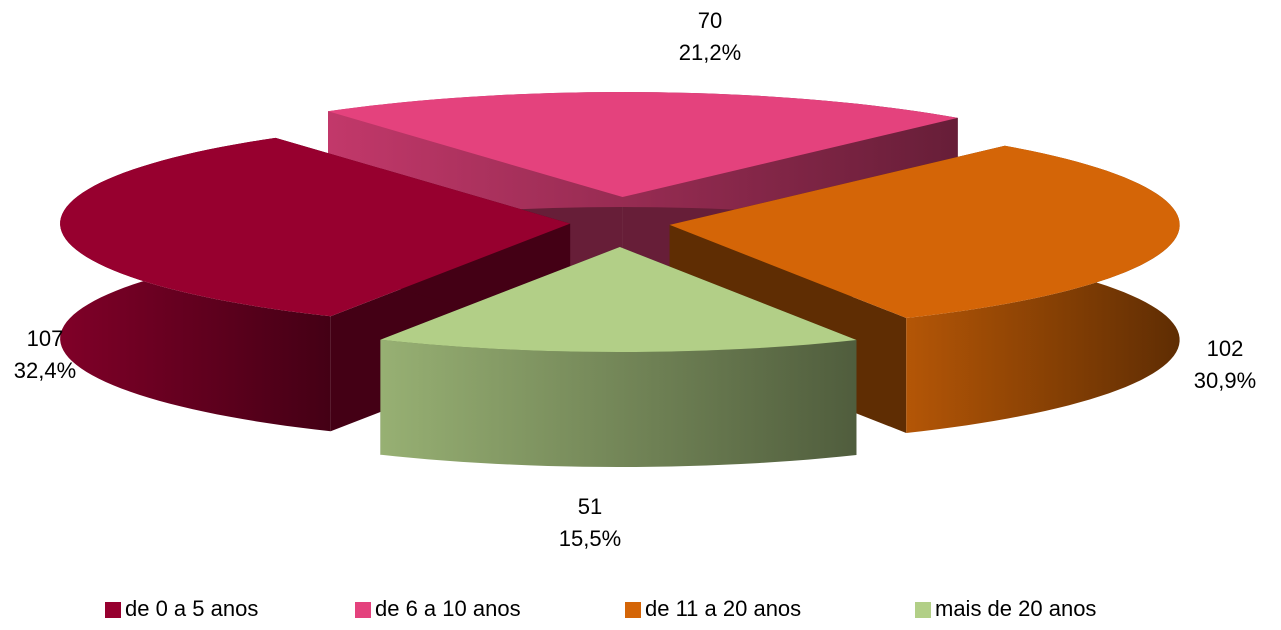 This screenshot has width=1281, height=630. Describe the element at coordinates (590, 538) in the screenshot. I see `percentage-label: 15,5%` at that location.